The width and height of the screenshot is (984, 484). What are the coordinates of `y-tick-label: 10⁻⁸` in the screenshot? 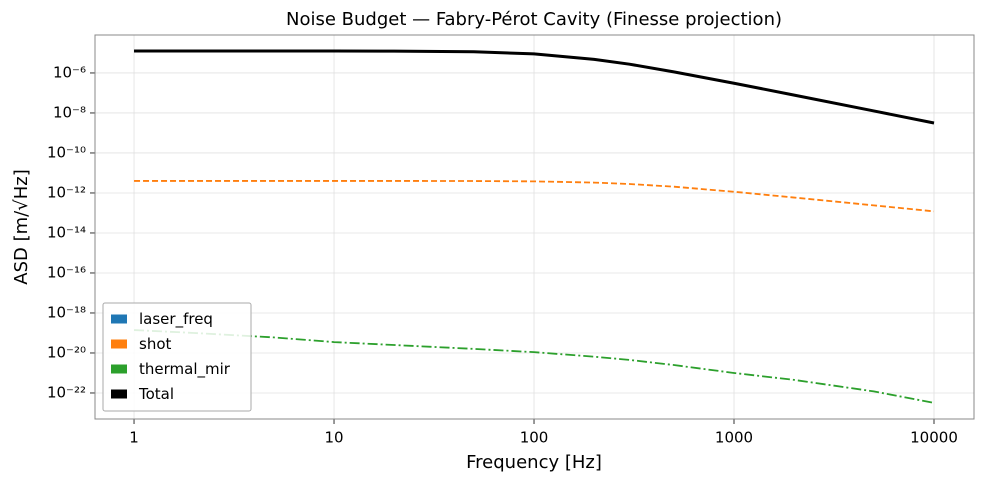 It's located at (69, 112).